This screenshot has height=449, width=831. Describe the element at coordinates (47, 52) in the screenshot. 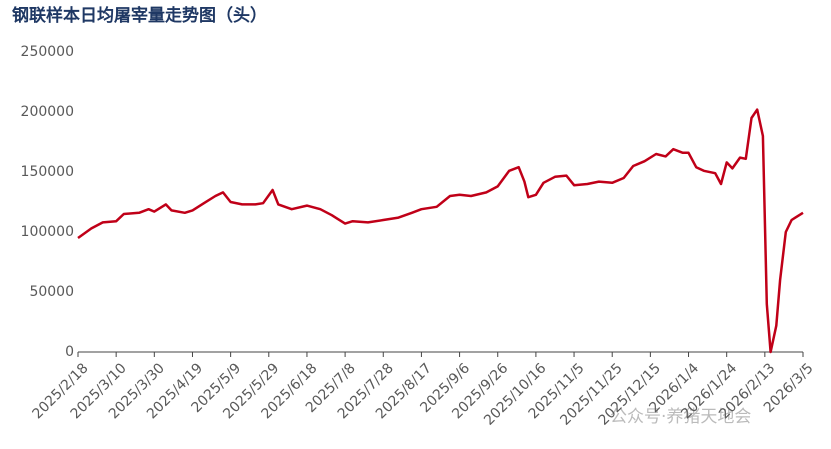

I see `y-tick-label: 250000` at that location.